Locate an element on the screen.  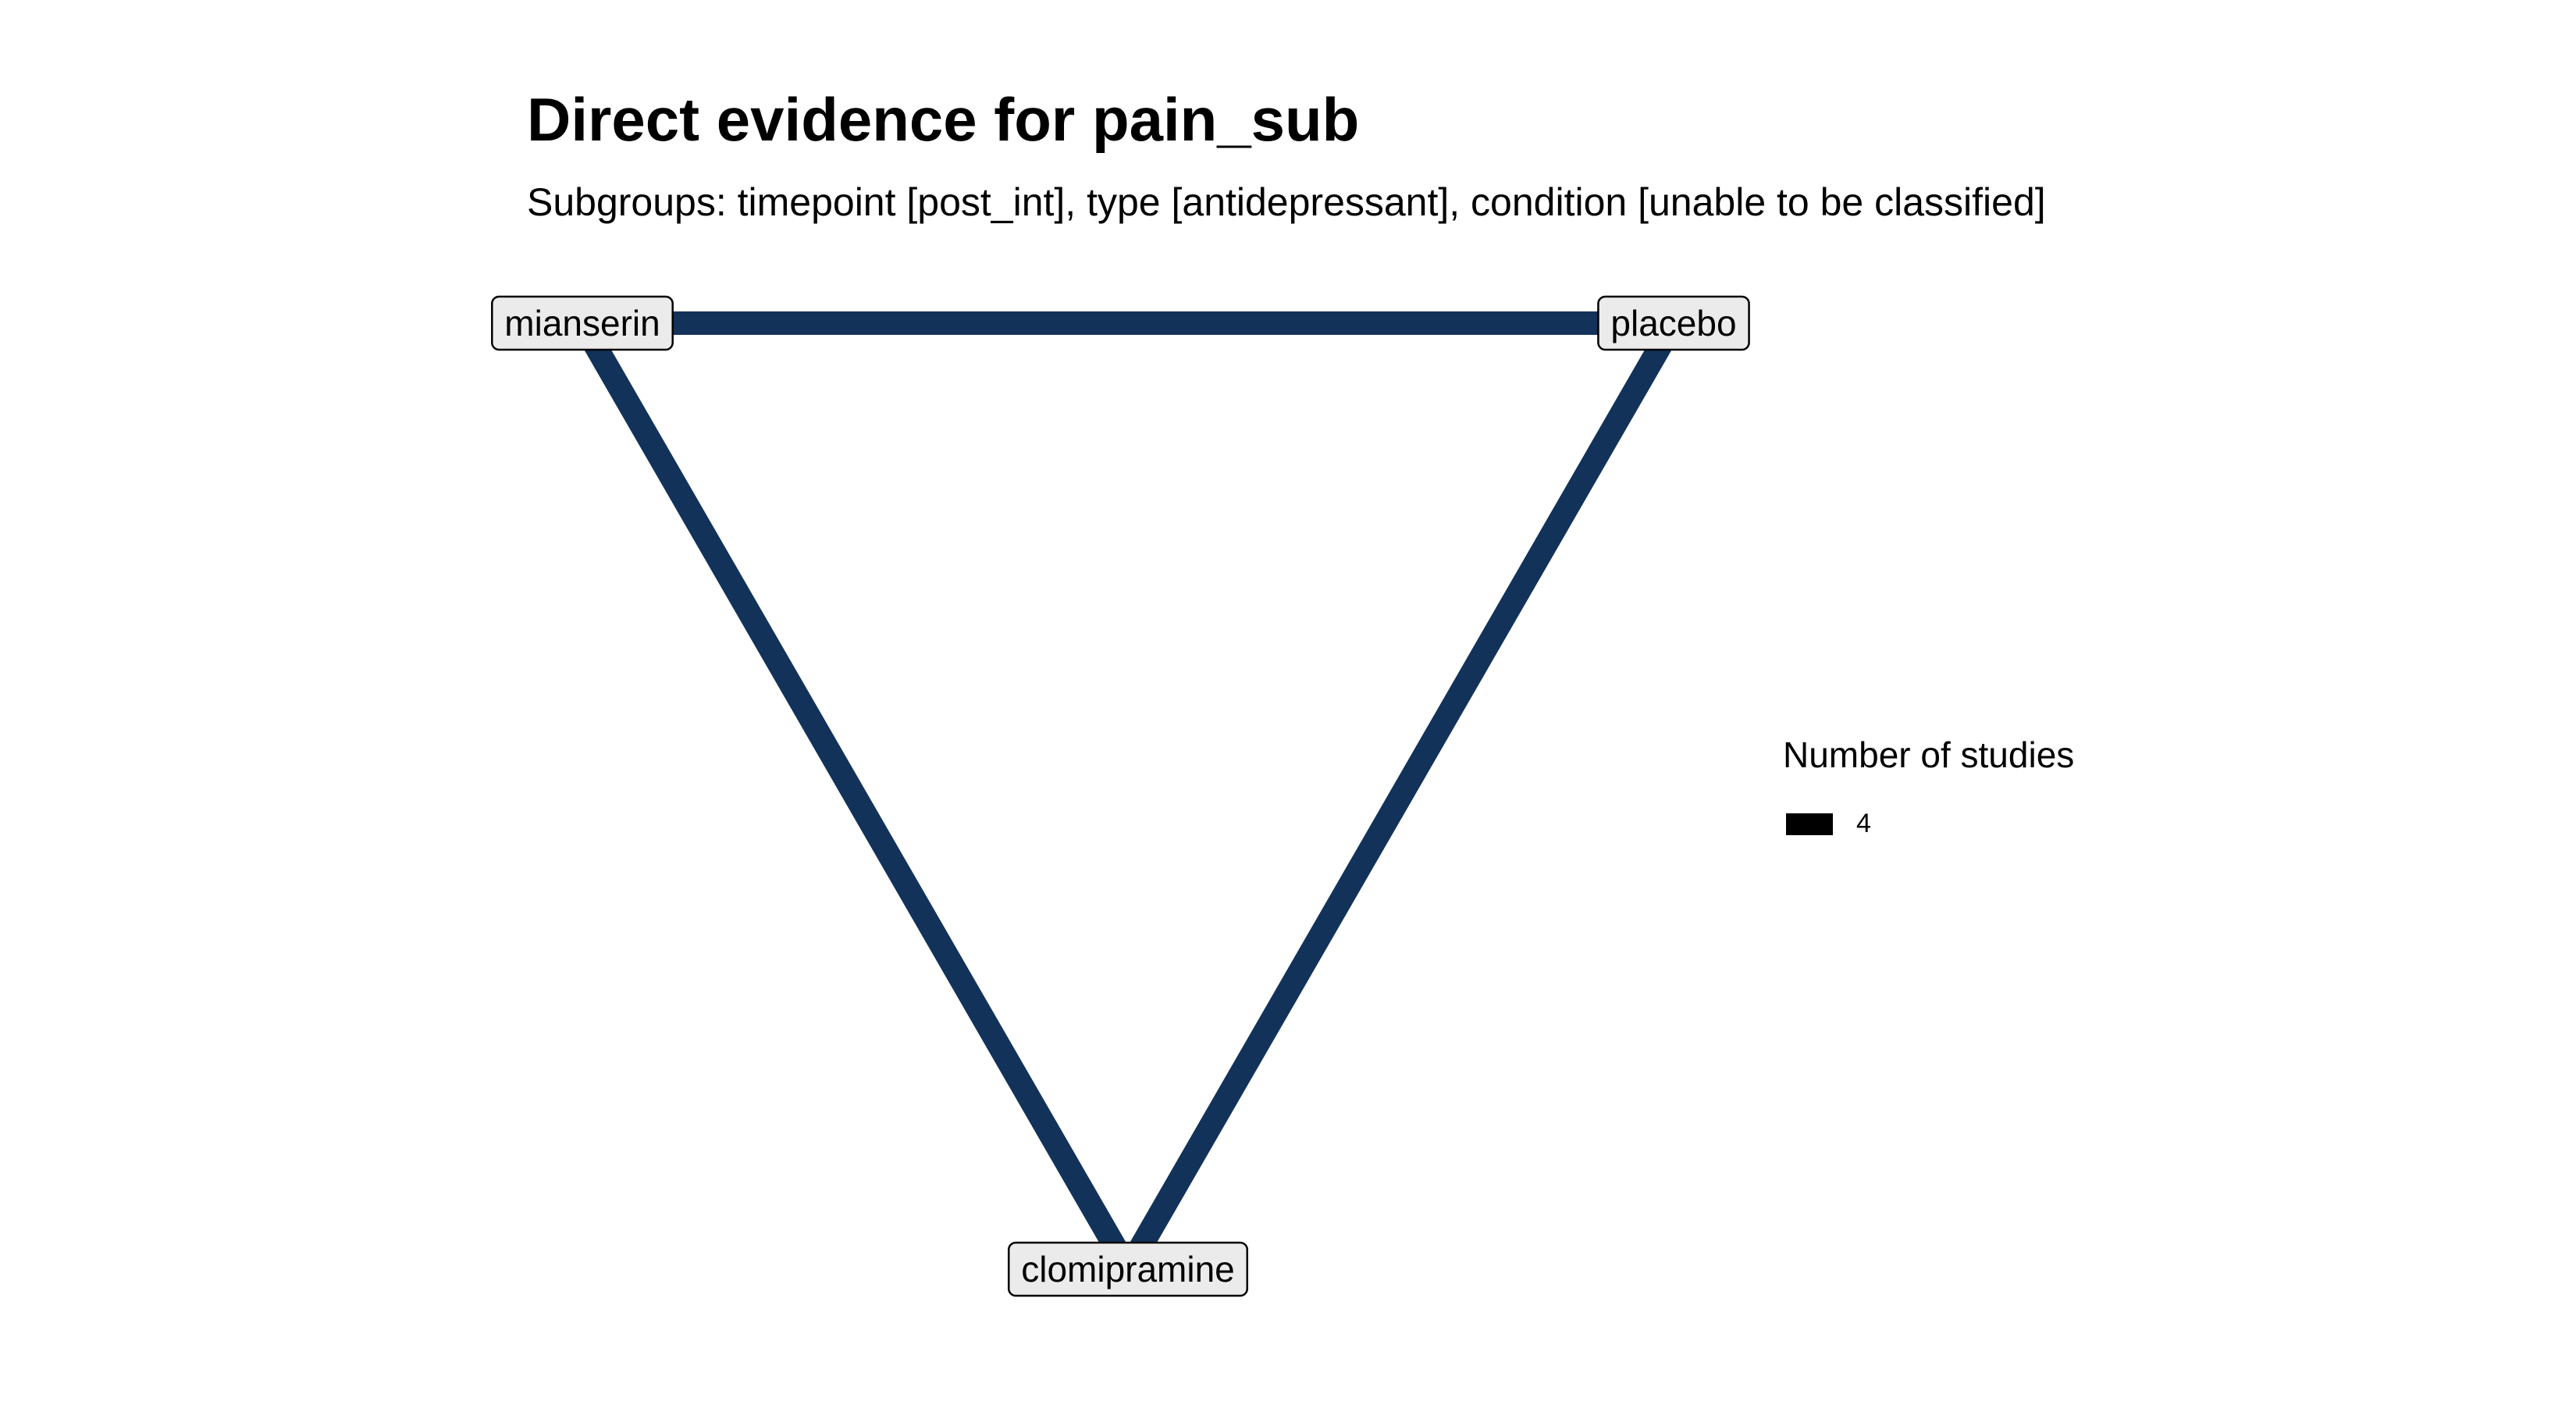
node-label: mianserin is located at coordinates (582, 323).